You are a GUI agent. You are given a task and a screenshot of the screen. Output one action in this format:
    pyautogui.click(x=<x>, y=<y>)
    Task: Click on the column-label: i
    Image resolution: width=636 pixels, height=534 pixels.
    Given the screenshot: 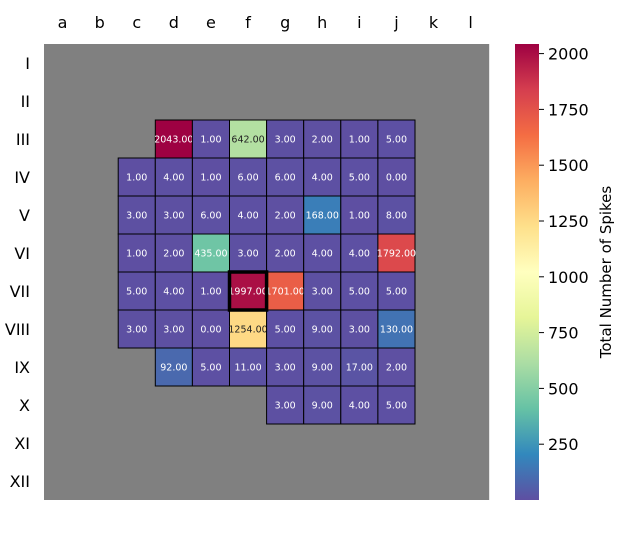 What is the action you would take?
    pyautogui.click(x=359, y=22)
    